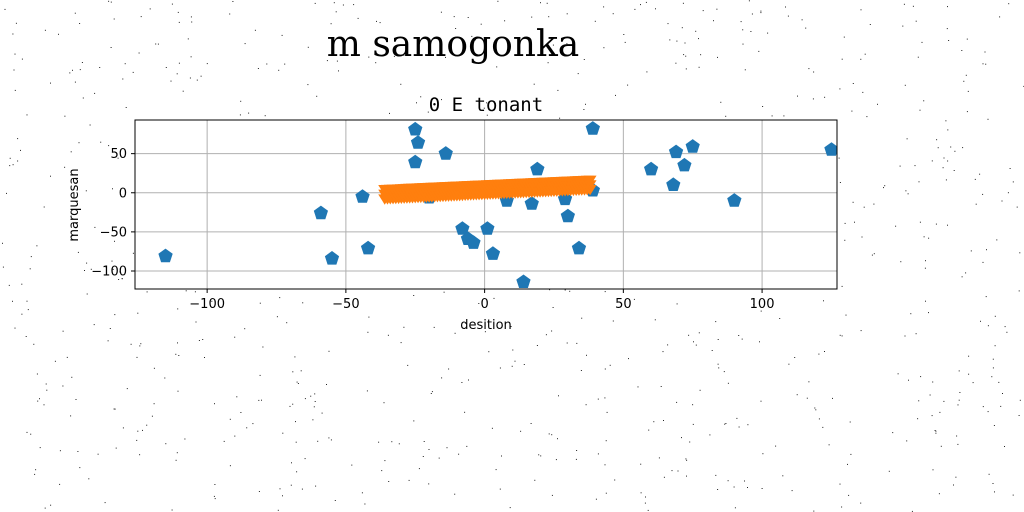 This screenshot has width=1024, height=512. I want to click on x-tick-label: 100, so click(762, 304).